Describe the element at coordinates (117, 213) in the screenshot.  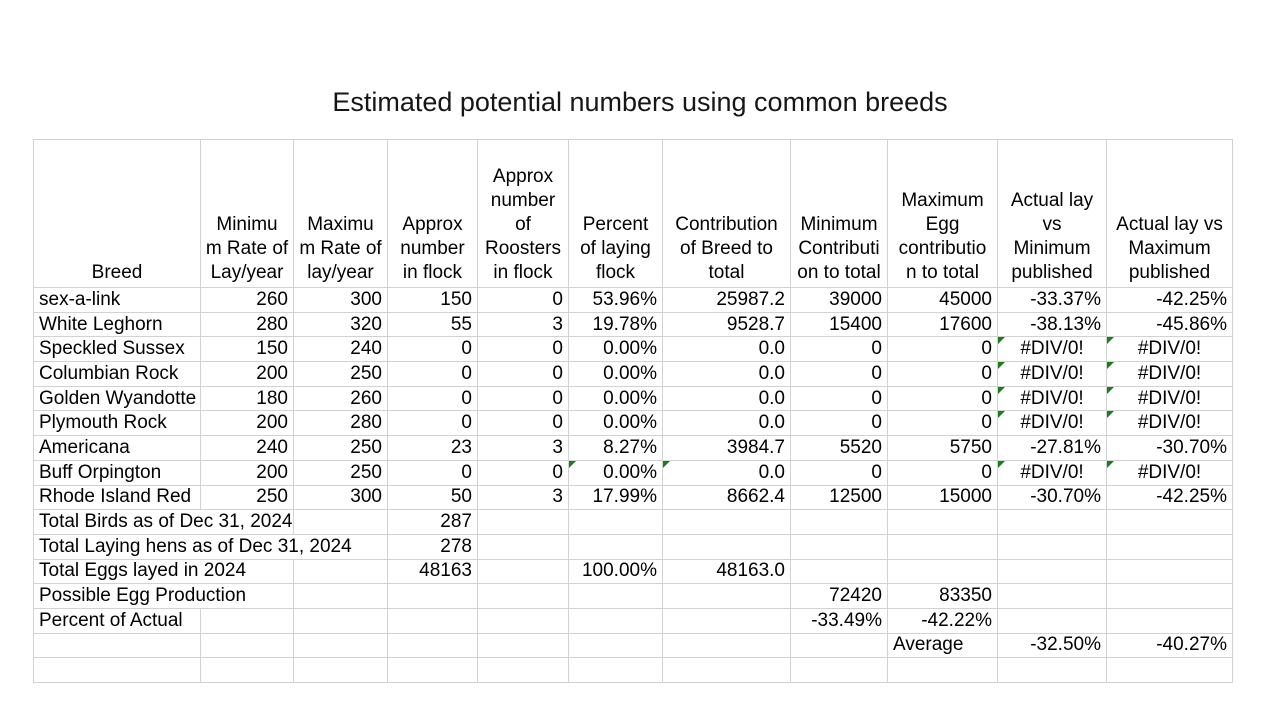
I see `column-header-breed: Breed` at that location.